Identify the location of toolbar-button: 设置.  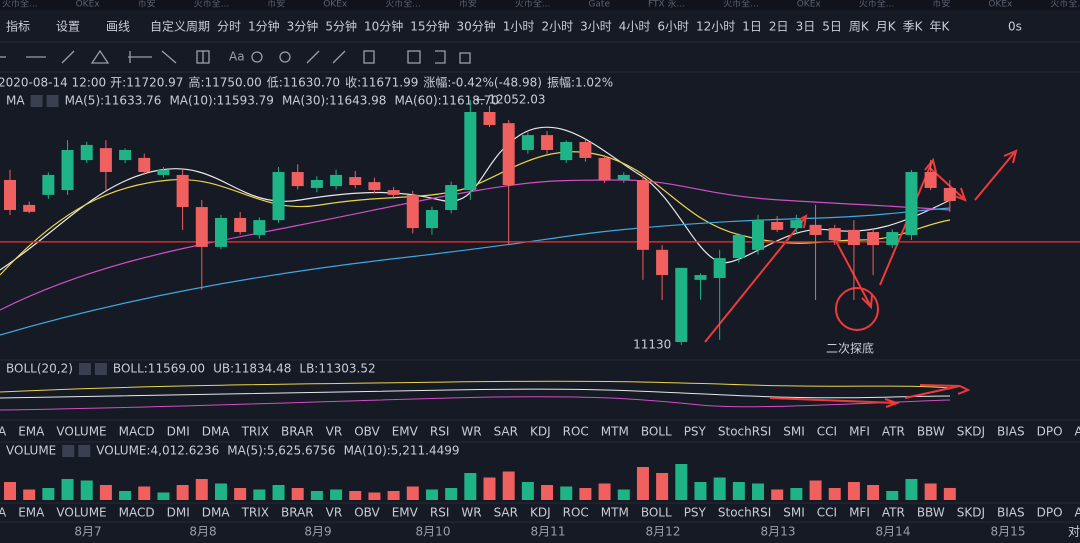
(68, 27).